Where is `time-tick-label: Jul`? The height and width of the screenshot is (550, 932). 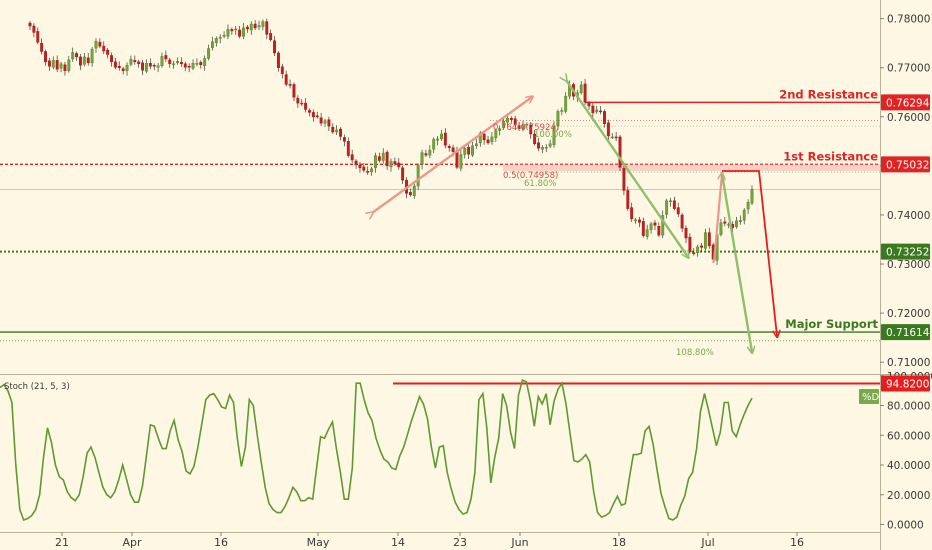 time-tick-label: Jul is located at coordinates (707, 542).